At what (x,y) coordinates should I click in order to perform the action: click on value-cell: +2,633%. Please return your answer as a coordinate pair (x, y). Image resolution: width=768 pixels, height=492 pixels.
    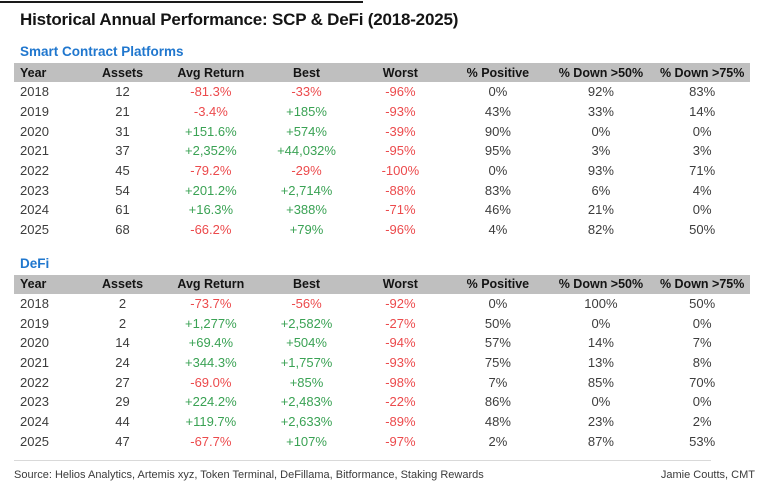
    Looking at the image, I should click on (306, 421).